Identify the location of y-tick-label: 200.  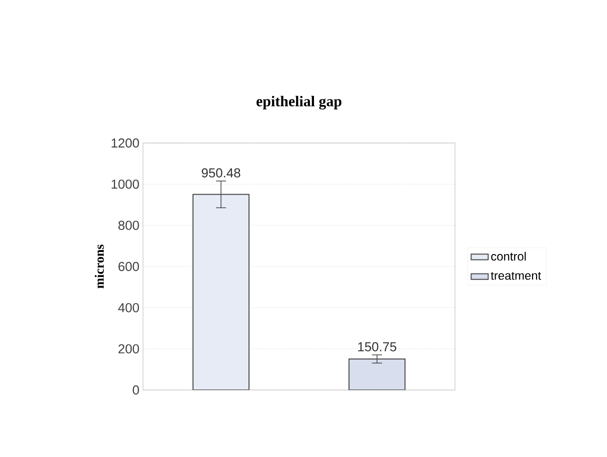
(128, 349).